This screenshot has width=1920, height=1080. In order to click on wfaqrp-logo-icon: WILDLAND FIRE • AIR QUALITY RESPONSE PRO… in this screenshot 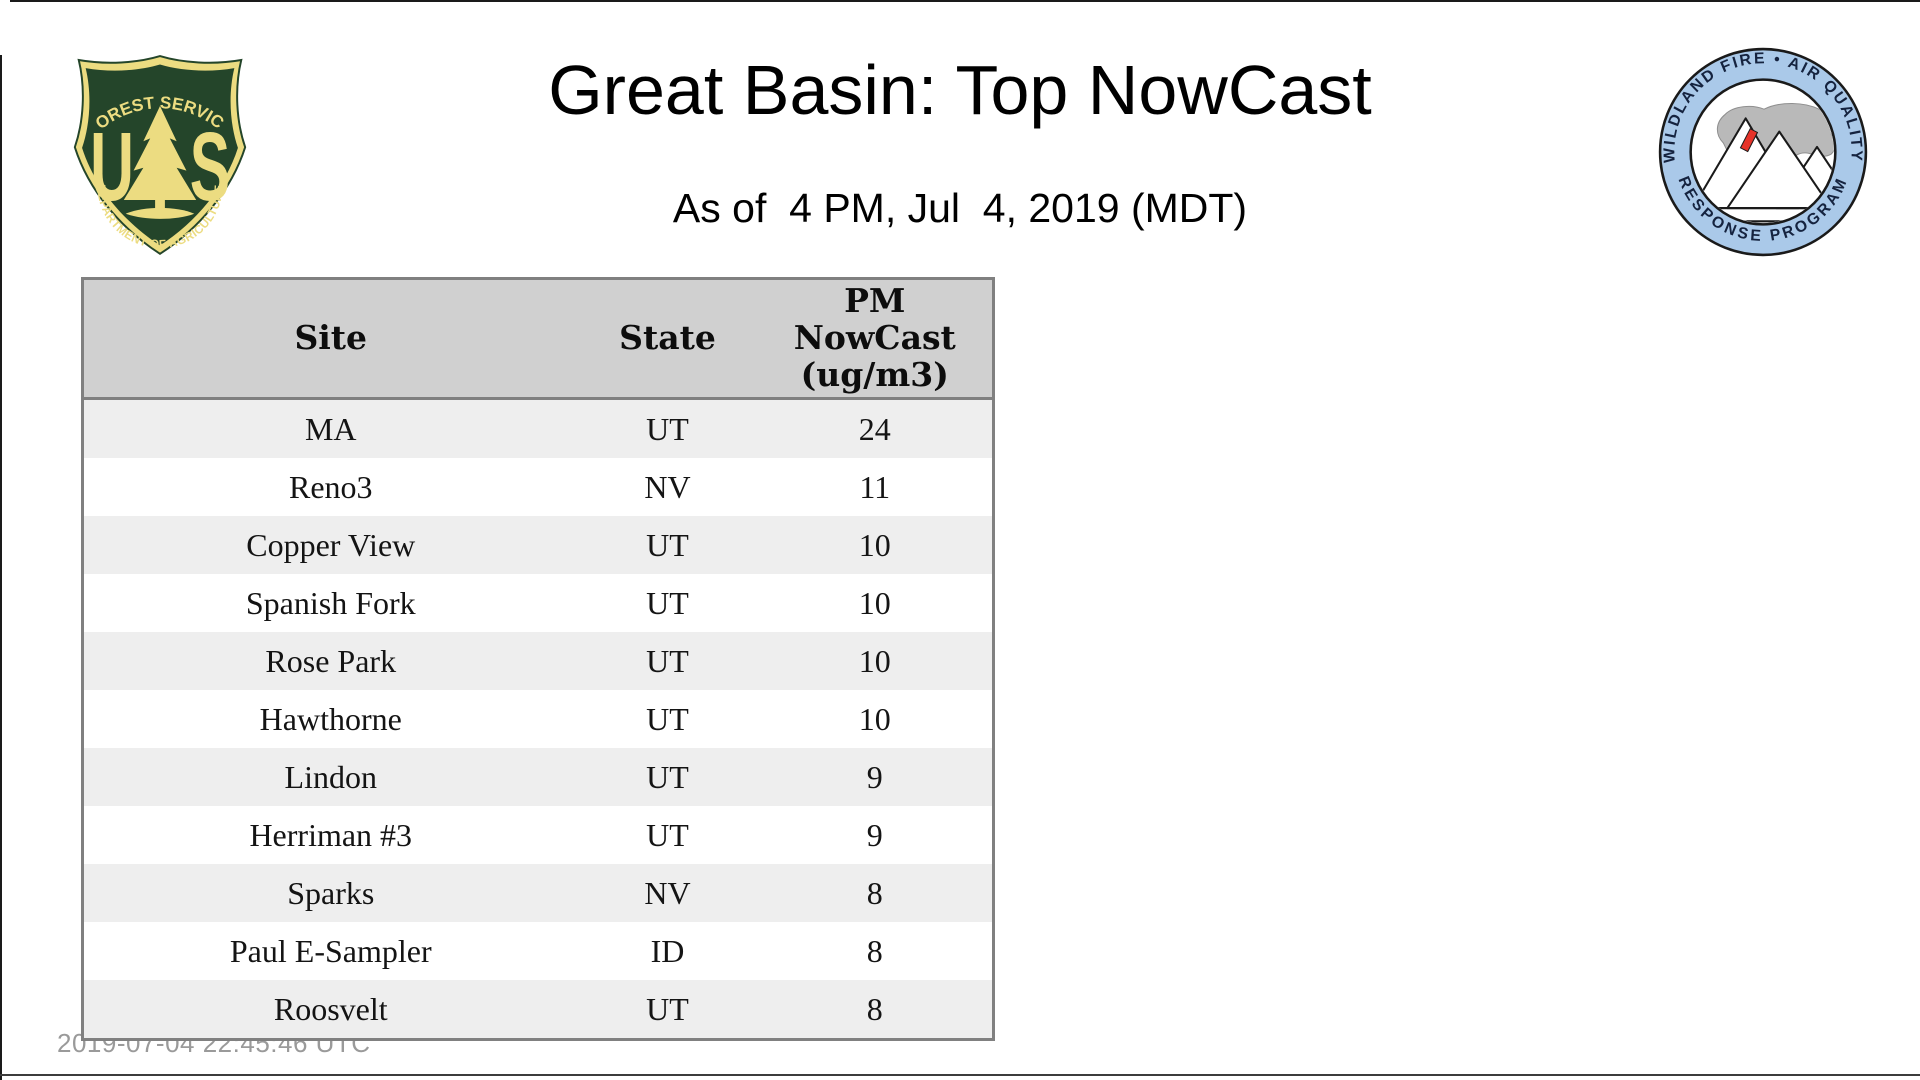, I will do `click(1763, 152)`.